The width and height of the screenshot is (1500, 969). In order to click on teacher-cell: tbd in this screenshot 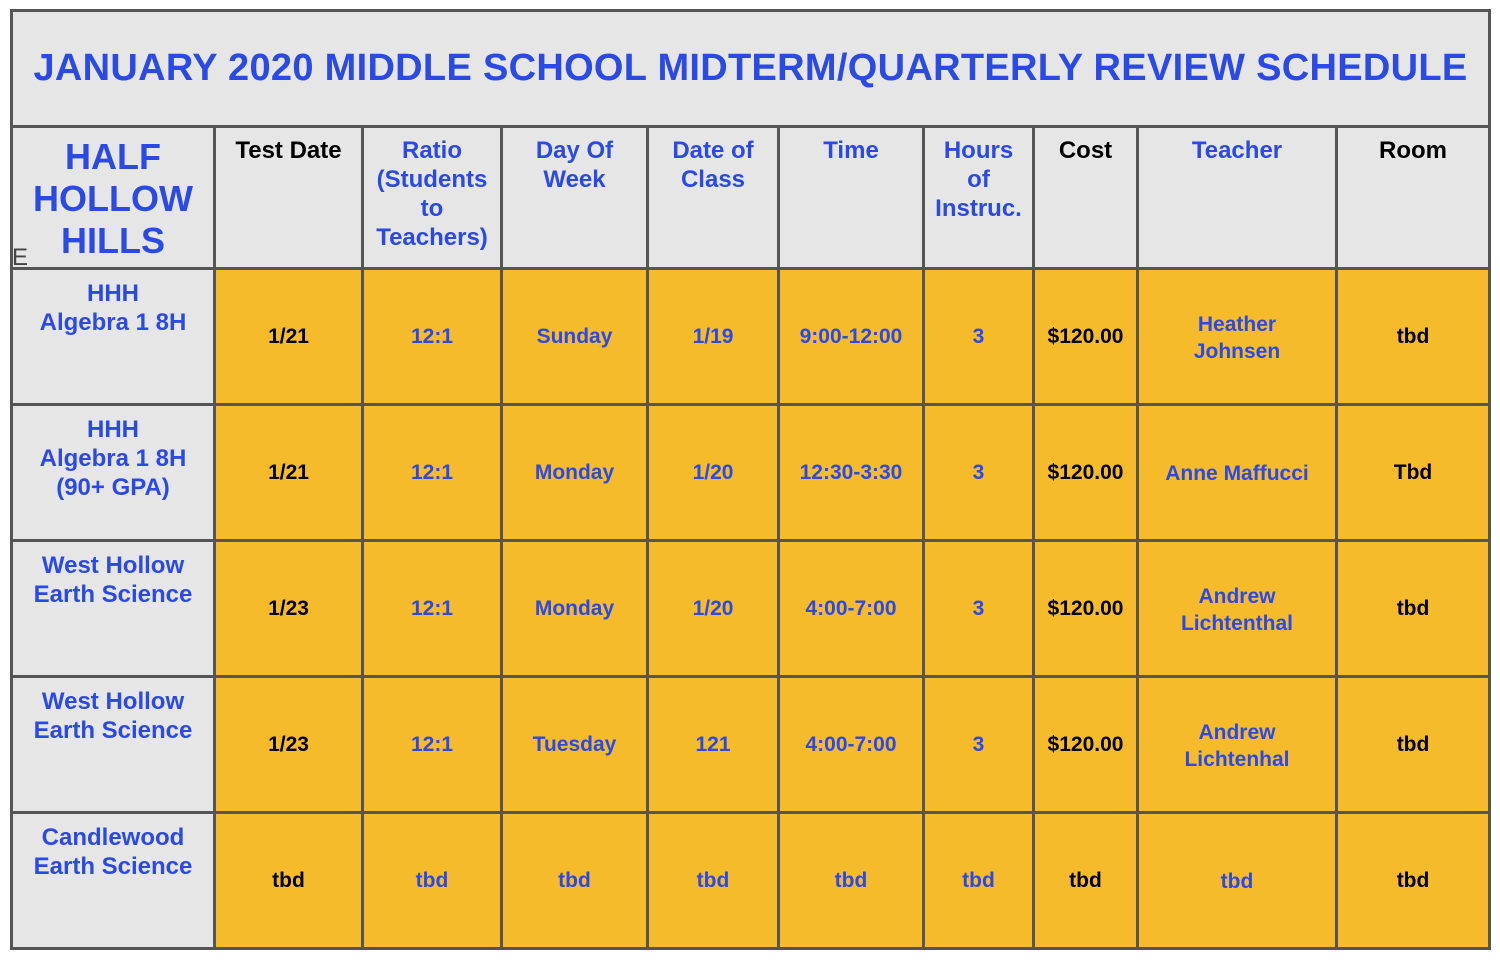, I will do `click(1237, 880)`.